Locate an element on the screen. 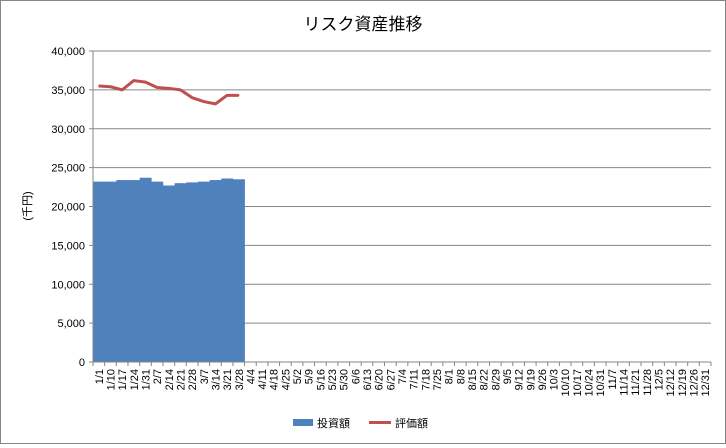  x-tick-label: 6/20 is located at coordinates (380, 379).